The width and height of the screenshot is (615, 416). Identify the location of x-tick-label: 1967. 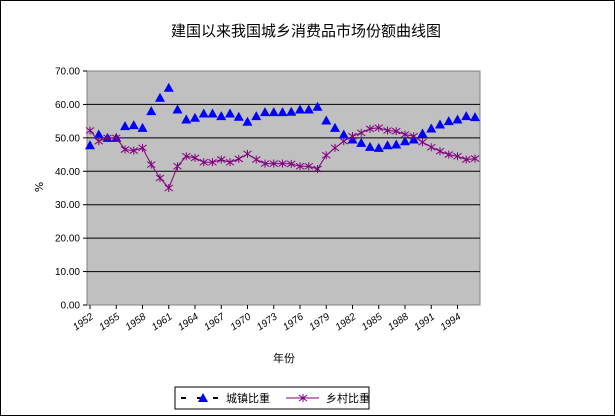
(214, 322).